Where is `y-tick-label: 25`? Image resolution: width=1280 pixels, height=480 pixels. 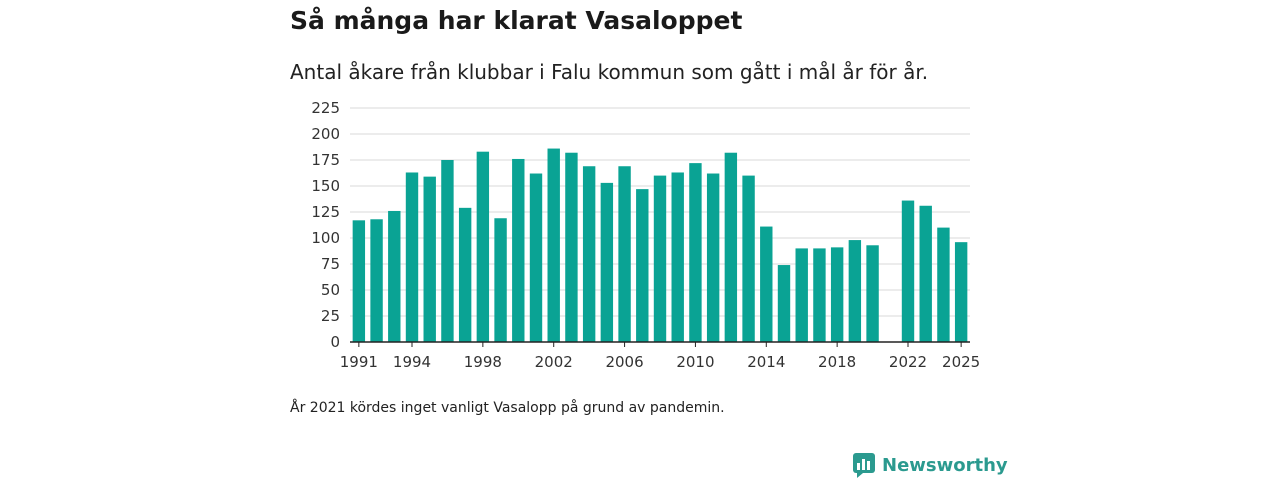 y-tick-label: 25 is located at coordinates (330, 316).